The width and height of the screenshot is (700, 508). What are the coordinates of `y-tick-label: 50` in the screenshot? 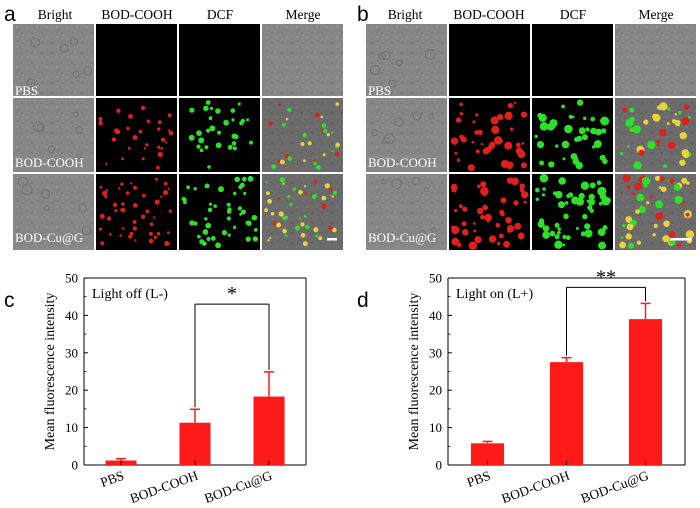 It's located at (435, 278).